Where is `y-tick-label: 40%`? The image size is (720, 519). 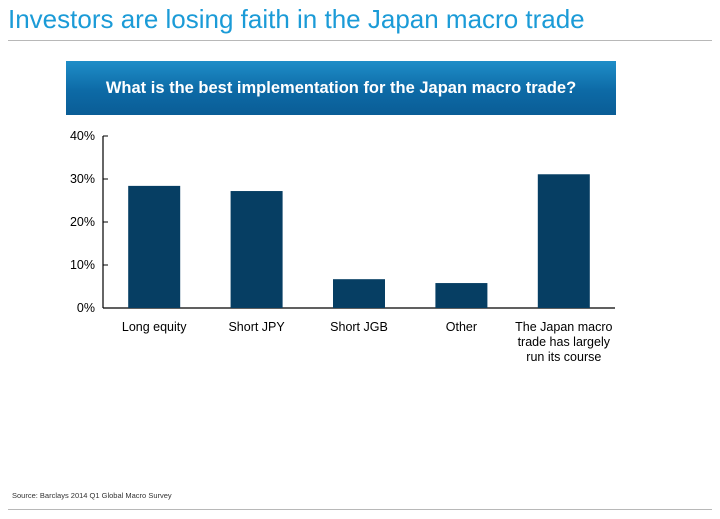
y-tick-label: 40% is located at coordinates (82, 136).